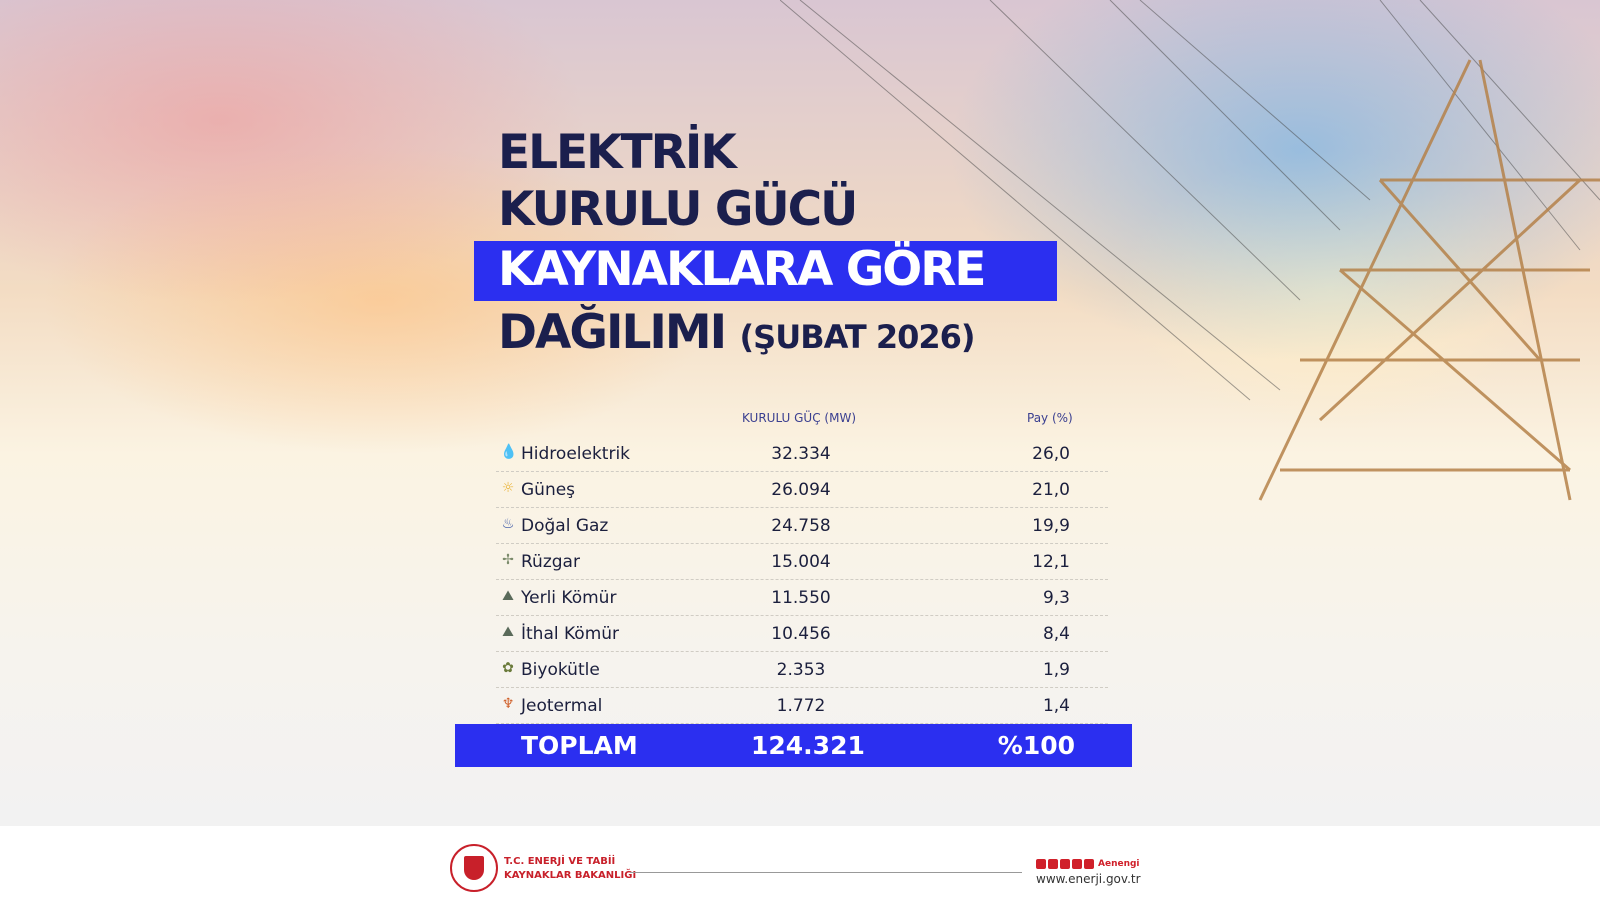 The image size is (1600, 900). Describe the element at coordinates (474, 868) in the screenshot. I see `ministry-logo` at that location.